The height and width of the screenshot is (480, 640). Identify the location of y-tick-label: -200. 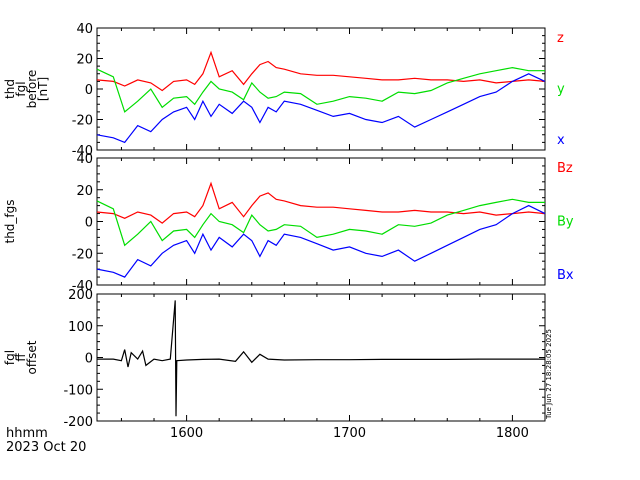
(78, 422).